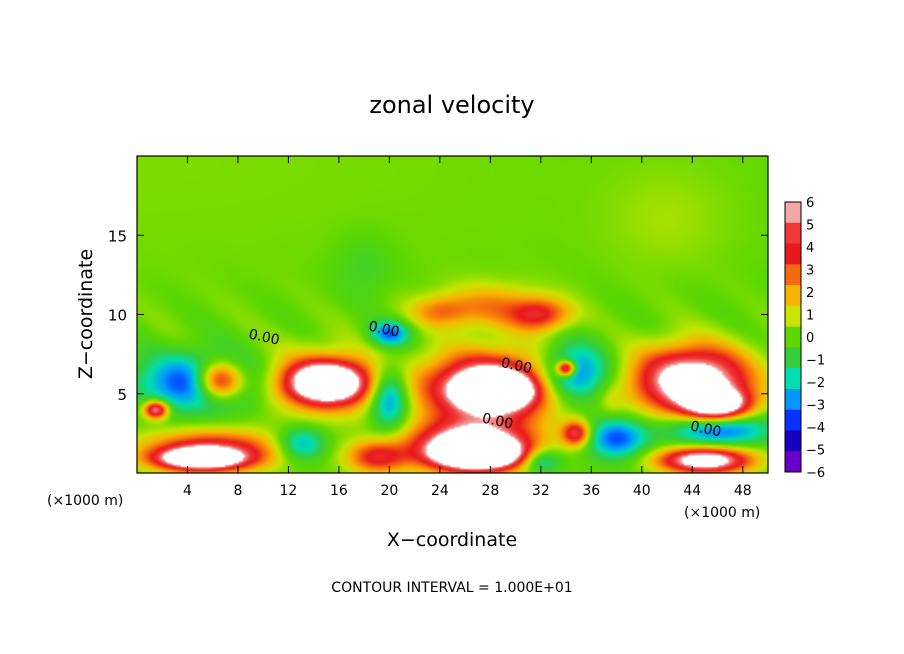  What do you see at coordinates (722, 513) in the screenshot?
I see `x-axis-unit-right: (×1000 m)` at bounding box center [722, 513].